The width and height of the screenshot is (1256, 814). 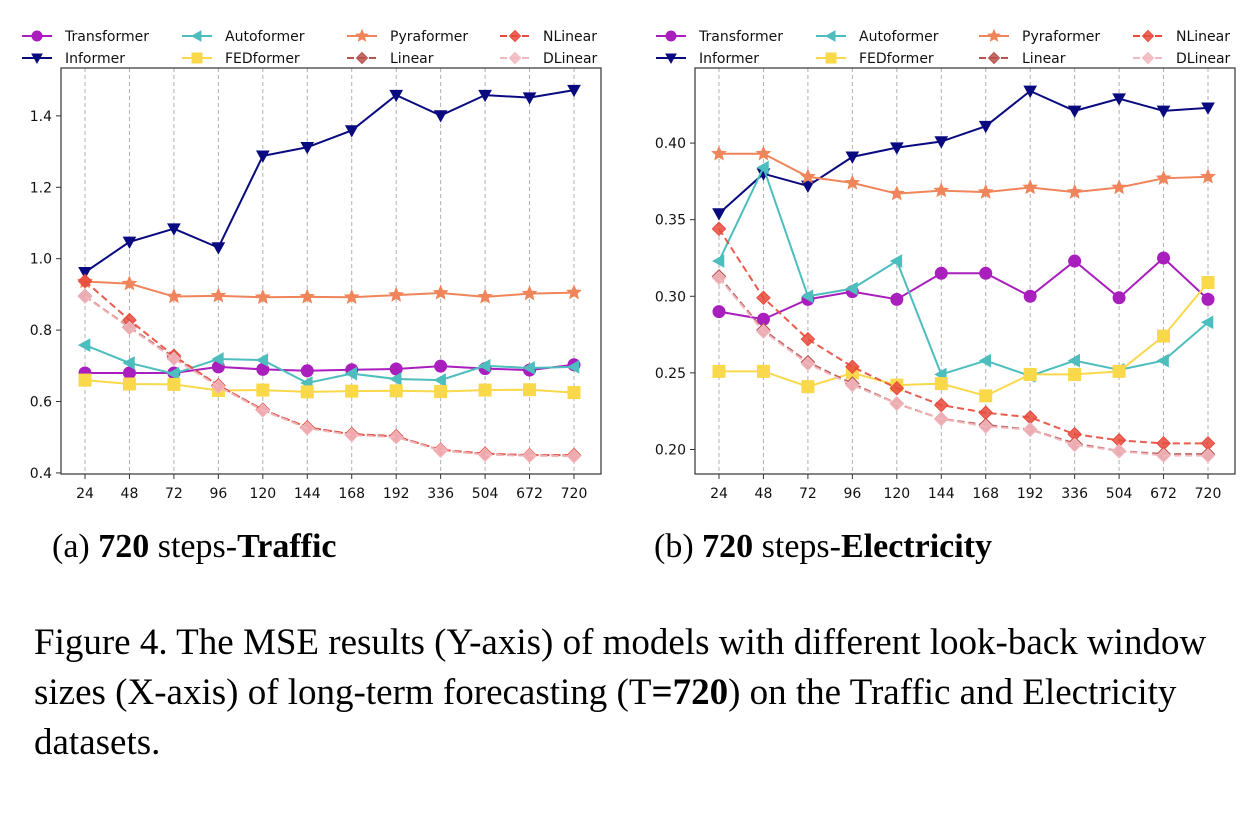 What do you see at coordinates (899, 37) in the screenshot?
I see `legend-label: Autoformer` at bounding box center [899, 37].